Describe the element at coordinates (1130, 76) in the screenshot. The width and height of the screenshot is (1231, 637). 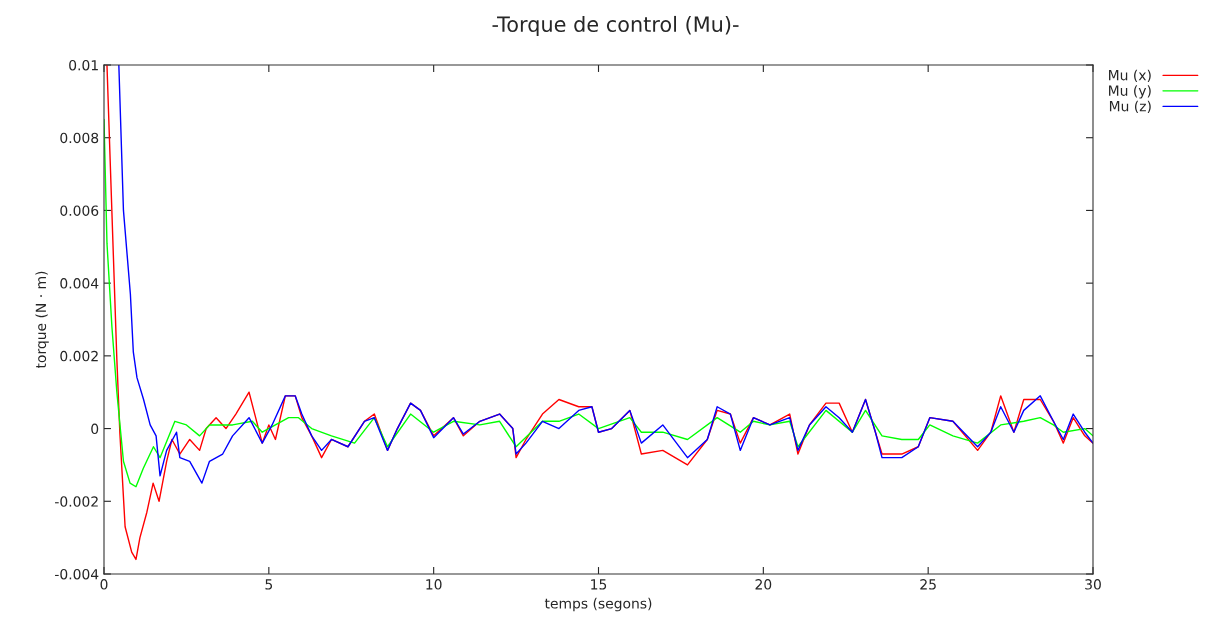
I see `legend-label: Mu (x)` at that location.